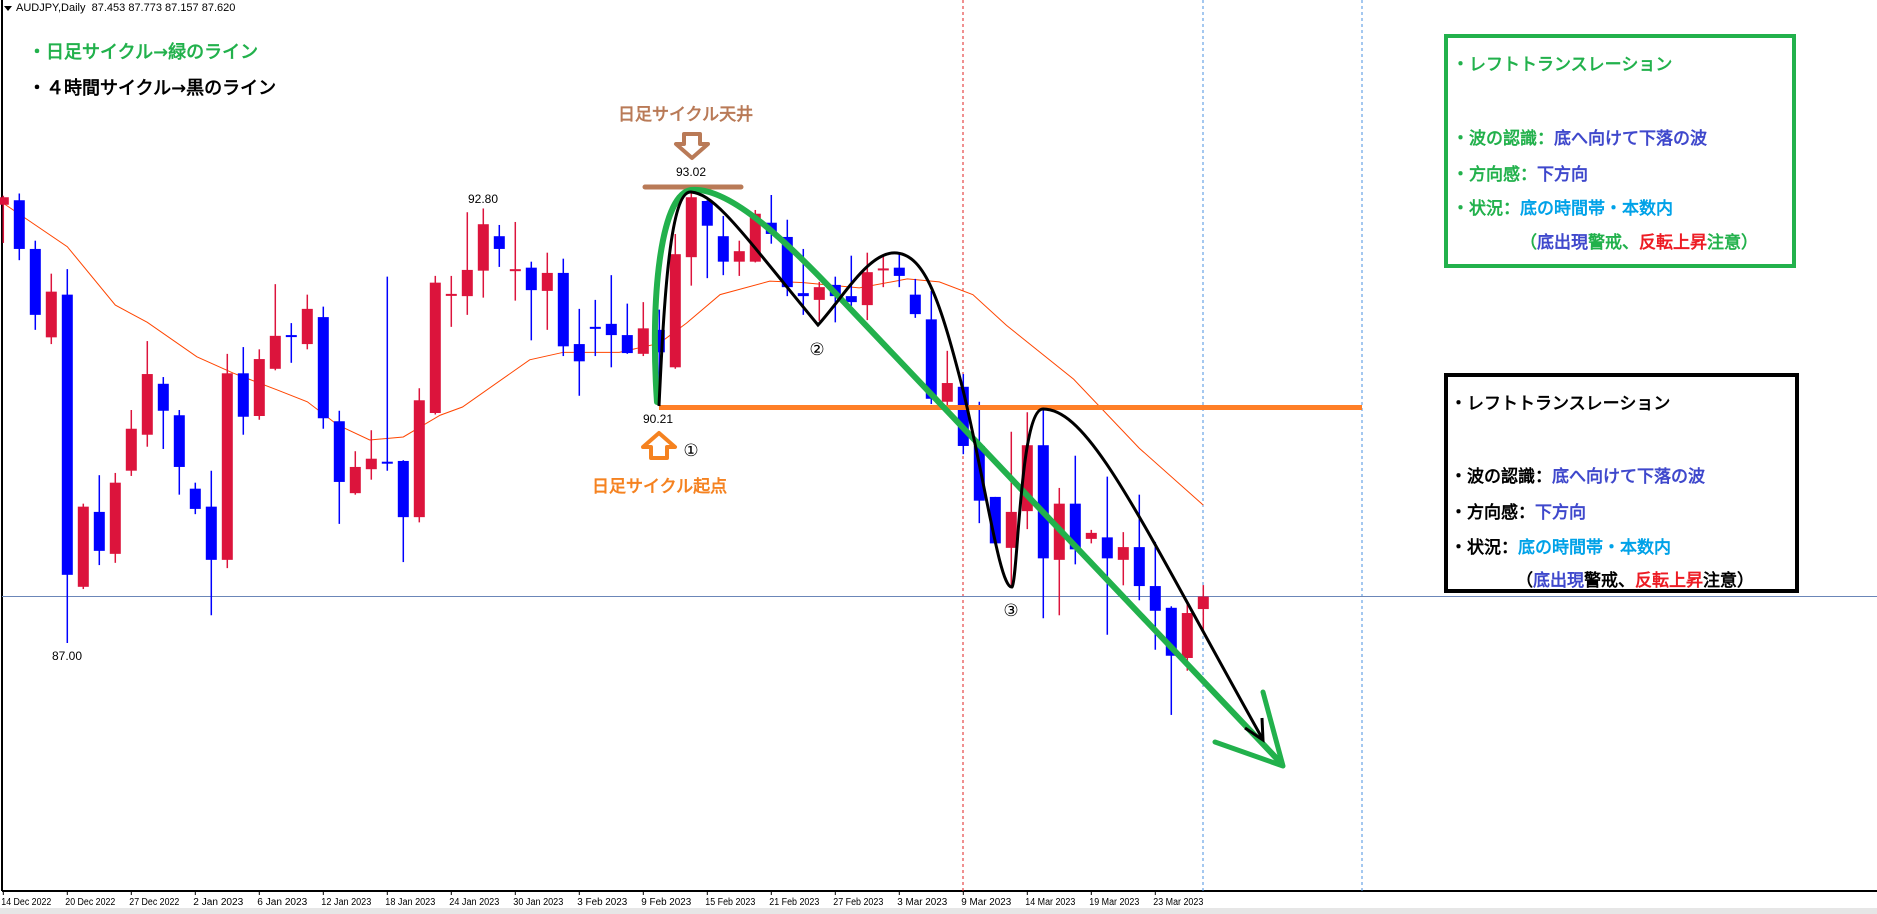 This screenshot has width=1877, height=914. What do you see at coordinates (8, 8) in the screenshot?
I see `dropdown-triangle-icon` at bounding box center [8, 8].